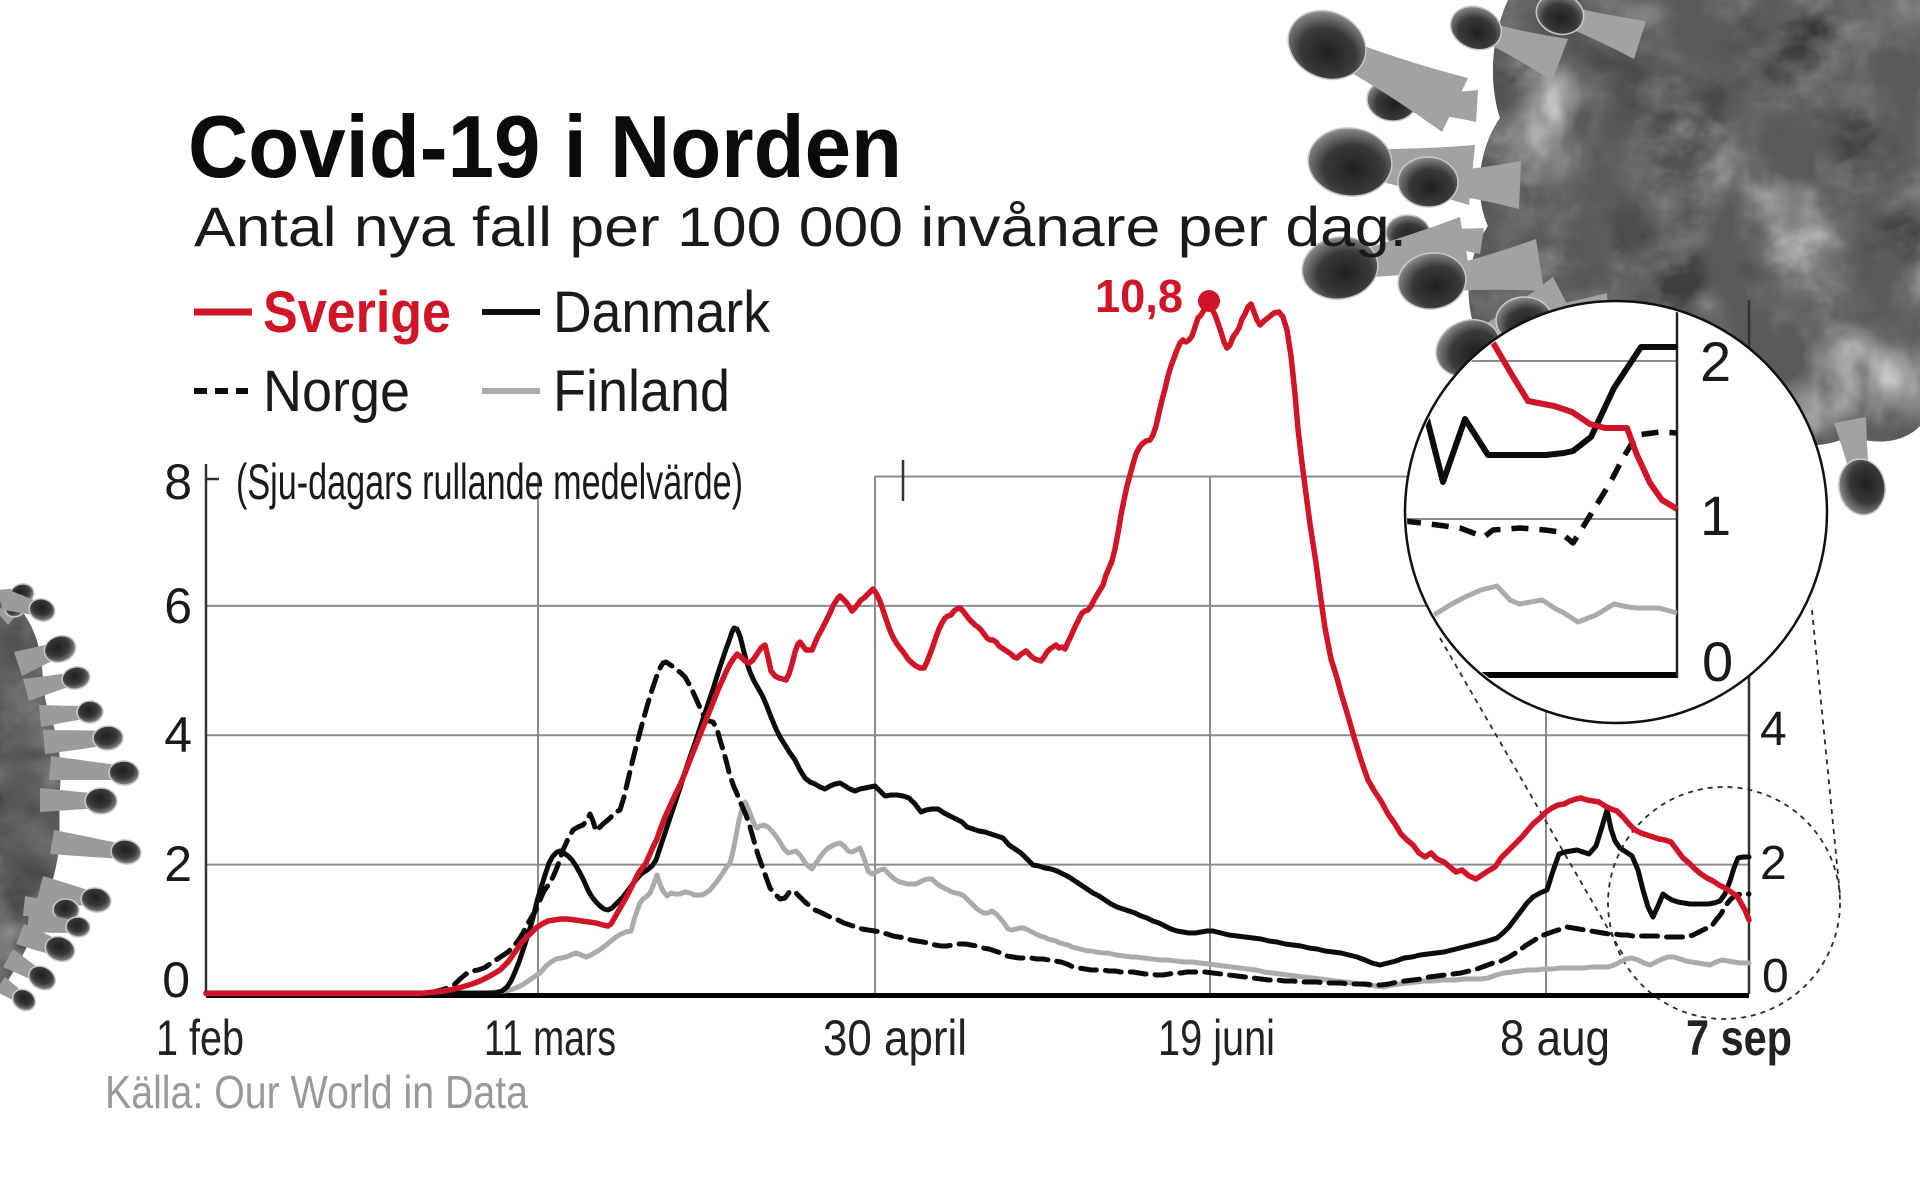 The image size is (1920, 1200). What do you see at coordinates (1739, 1038) in the screenshot?
I see `svg-text: 7 sep` at bounding box center [1739, 1038].